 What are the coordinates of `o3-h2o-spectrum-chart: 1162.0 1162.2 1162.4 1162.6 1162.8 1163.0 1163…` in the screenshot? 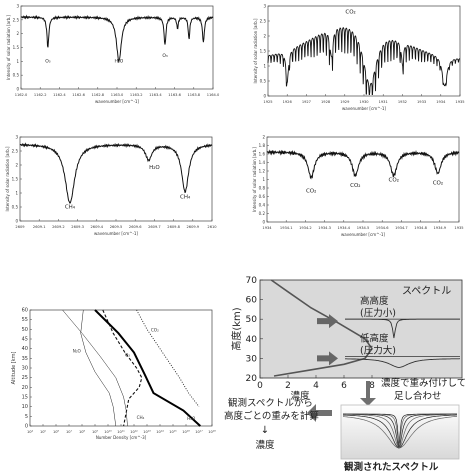 It's located at (113, 54).